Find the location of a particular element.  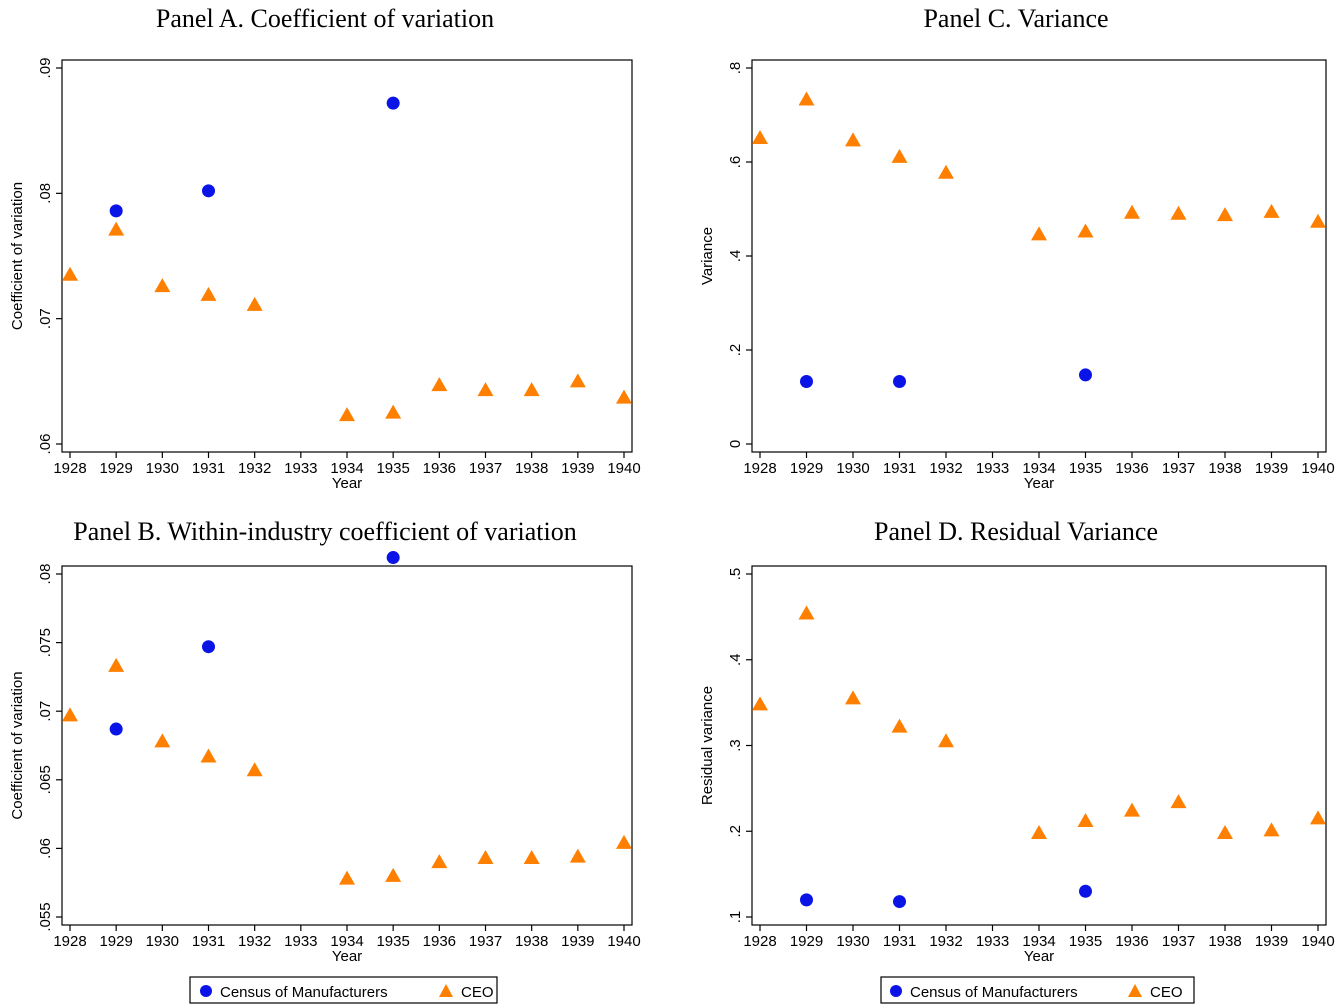

y-tick-label: .055 is located at coordinates (45, 916).